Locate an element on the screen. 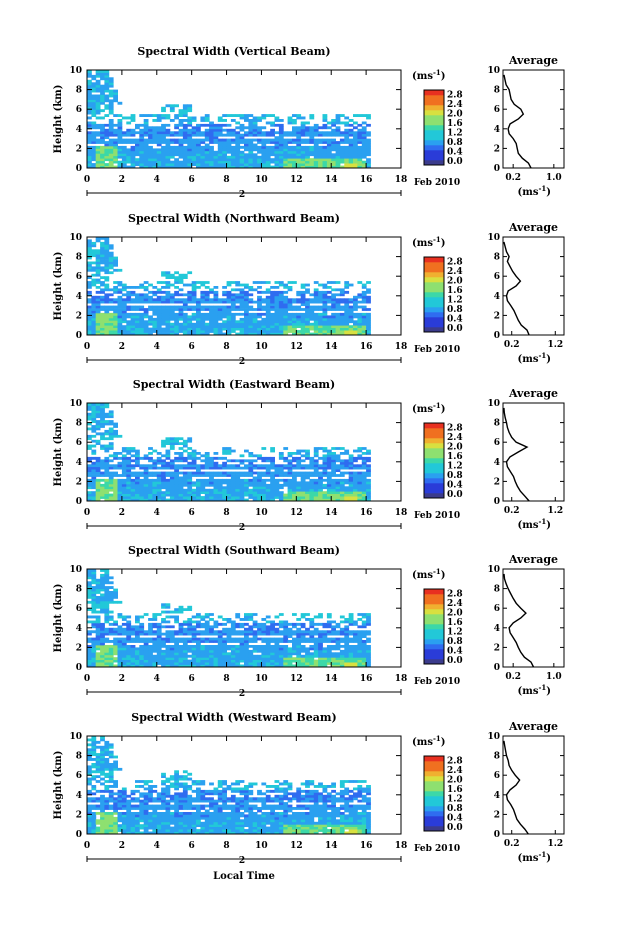 The height and width of the screenshot is (929, 623). x-tick-label: 8 is located at coordinates (226, 347).